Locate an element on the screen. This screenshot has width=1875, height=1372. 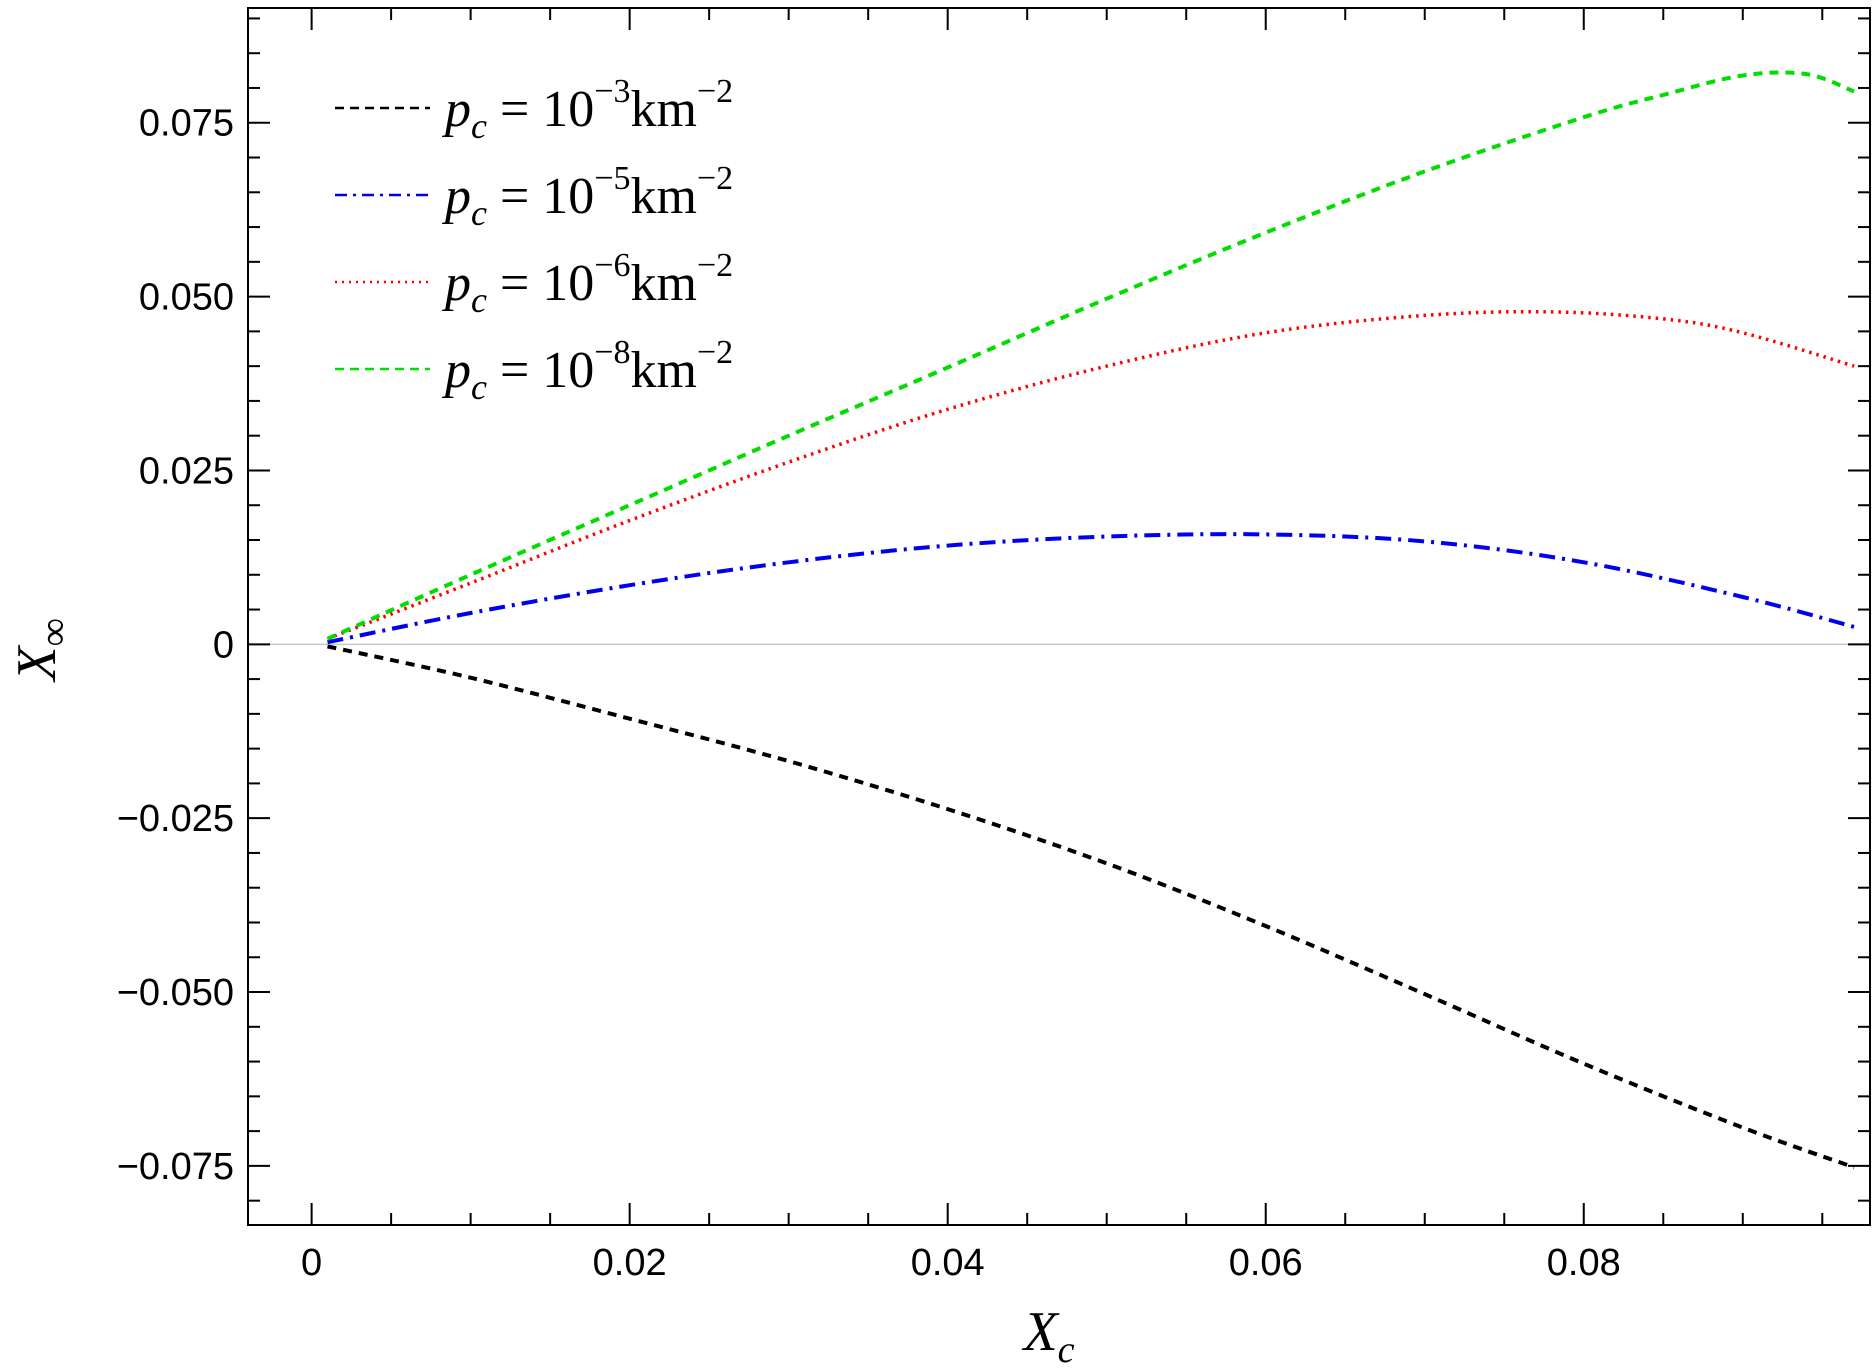
legend-label-part: −5 is located at coordinates (612, 178).